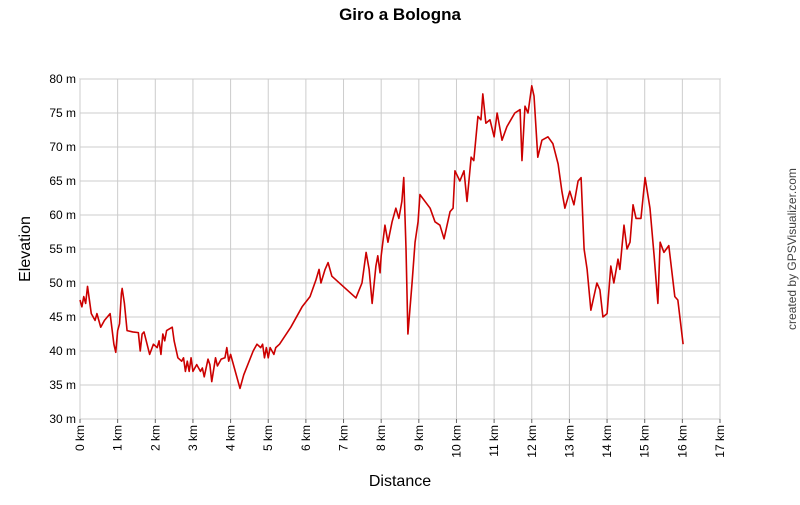 This screenshot has width=800, height=505. Describe the element at coordinates (118, 438) in the screenshot. I see `x-tick-label: 1 km` at that location.